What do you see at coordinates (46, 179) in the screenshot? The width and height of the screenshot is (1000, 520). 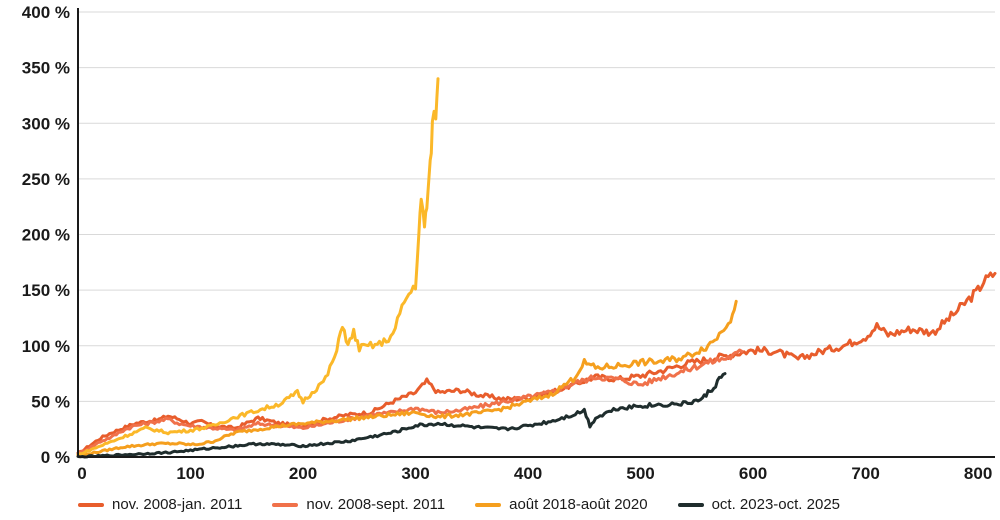 I see `y-tick-label: 250 %` at bounding box center [46, 179].